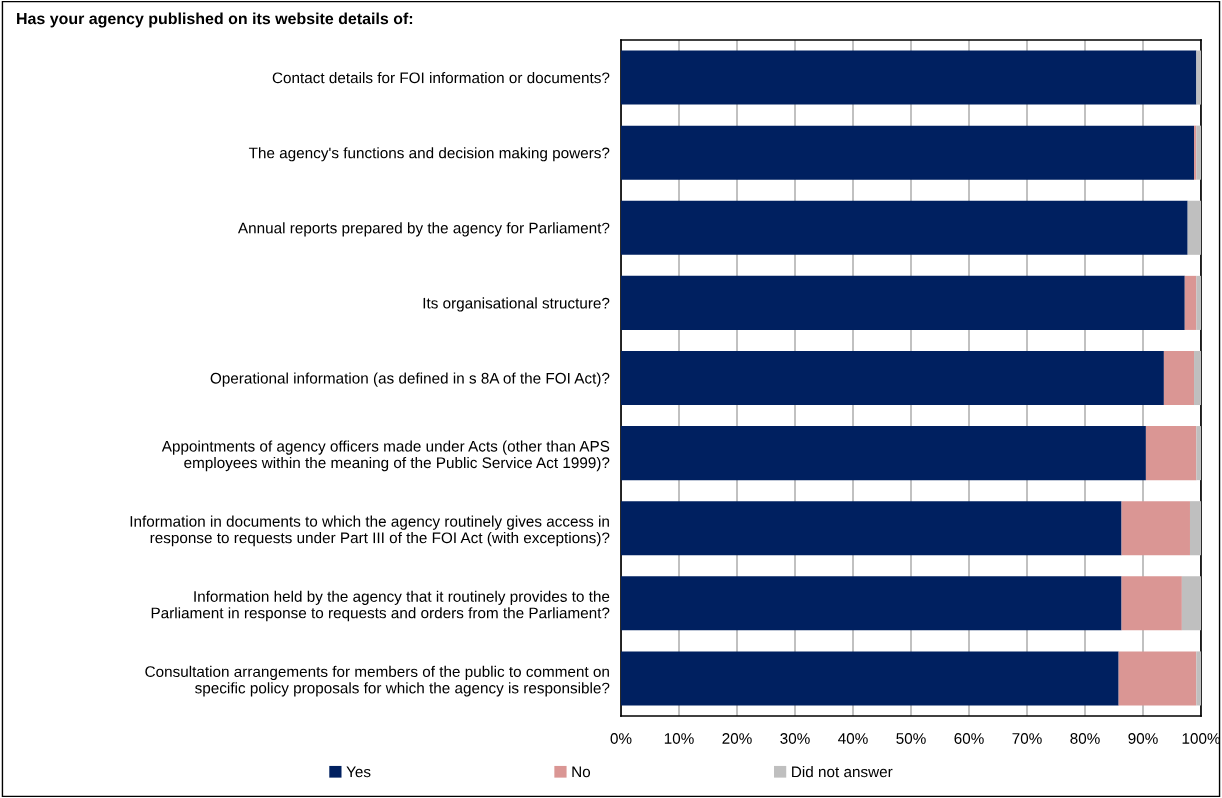 The image size is (1222, 798). What do you see at coordinates (581, 772) in the screenshot?
I see `legend-label: No` at bounding box center [581, 772].